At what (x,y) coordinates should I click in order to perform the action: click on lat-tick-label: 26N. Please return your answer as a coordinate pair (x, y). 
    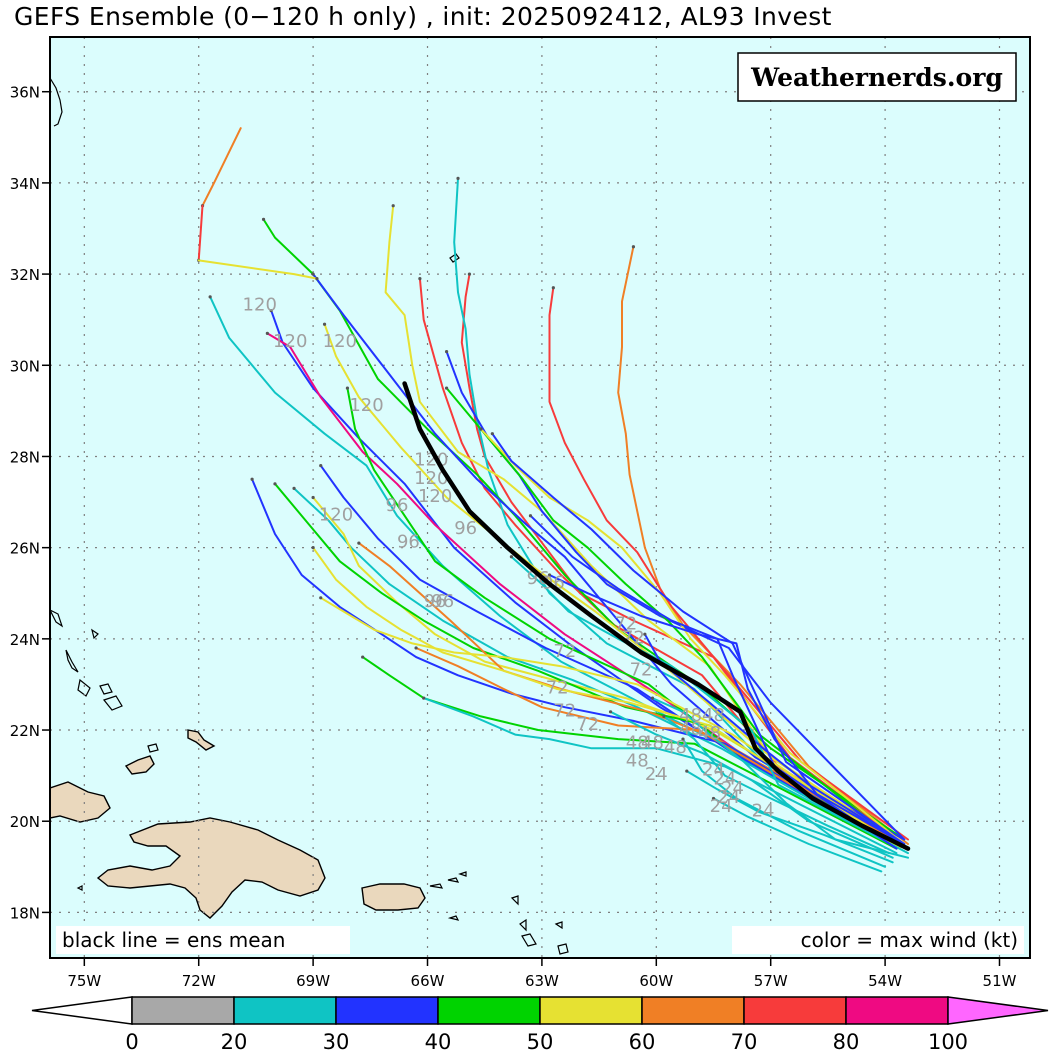
    Looking at the image, I should click on (25, 549).